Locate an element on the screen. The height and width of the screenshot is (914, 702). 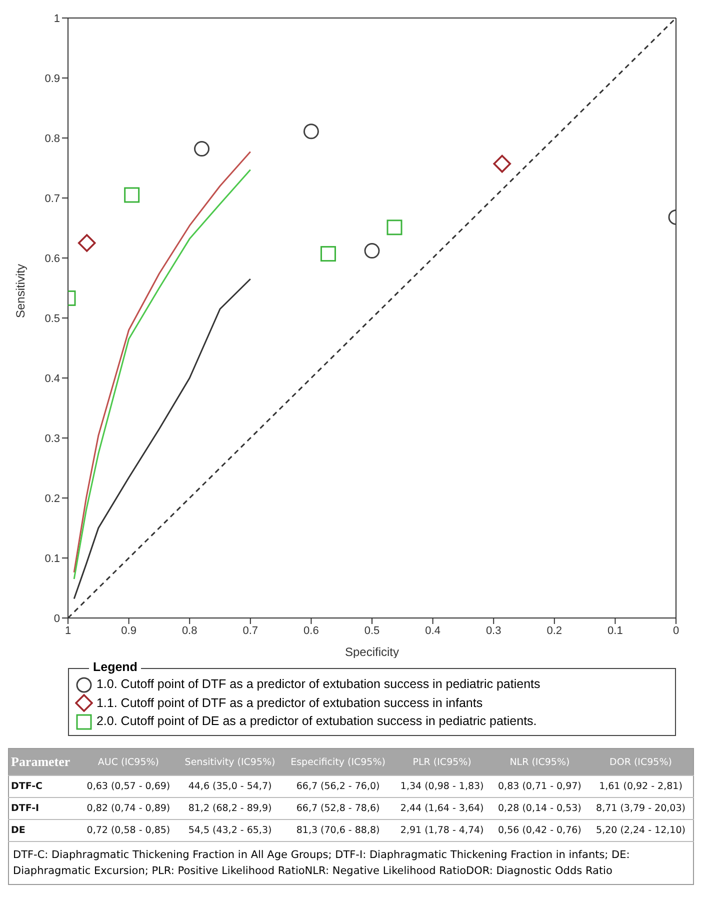
legend-label: 1.1. Cutoff point of DTF as a predictor of extubation success in infants is located at coordinates (289, 703).